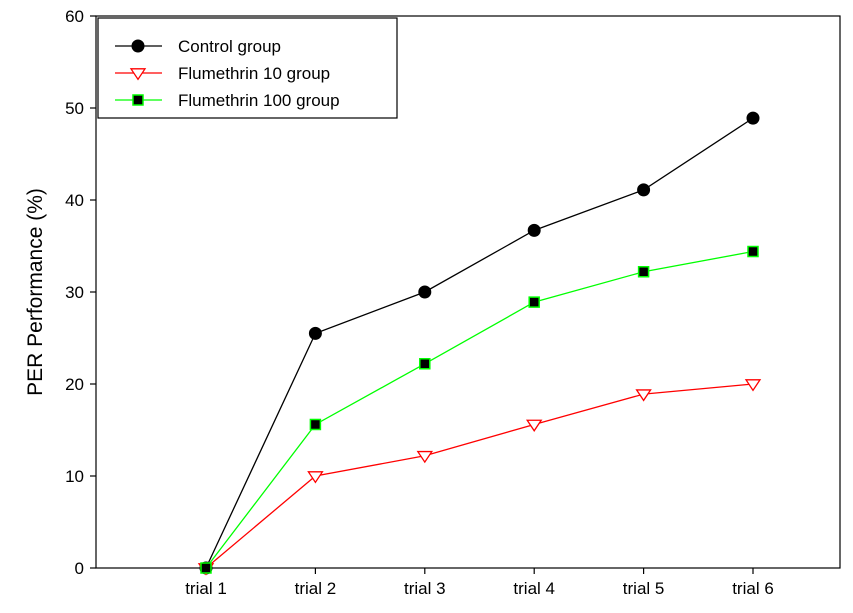 The image size is (853, 613). What do you see at coordinates (74, 476) in the screenshot?
I see `y-tick-label: 10` at bounding box center [74, 476].